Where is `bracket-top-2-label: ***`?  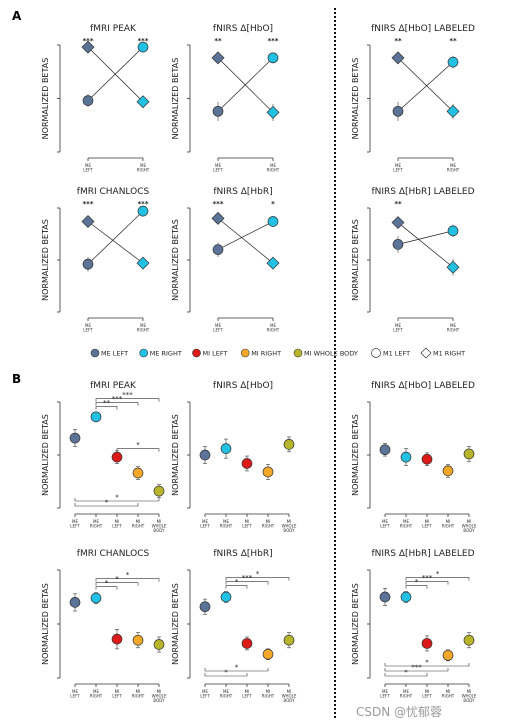
bracket-top-2-label: *** is located at coordinates (127, 395).